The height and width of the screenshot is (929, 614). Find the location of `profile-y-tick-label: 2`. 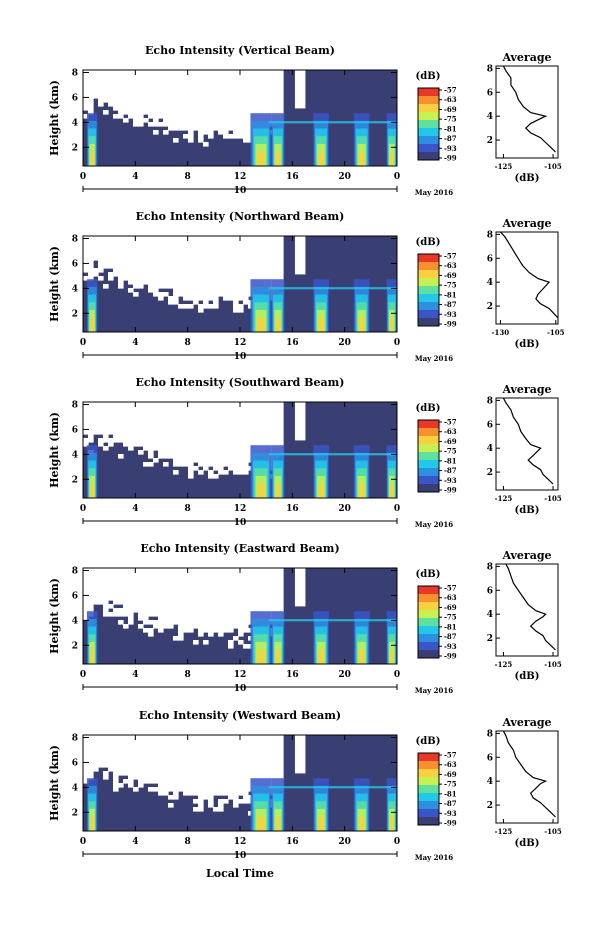

profile-y-tick-label: 2 is located at coordinates (490, 307).